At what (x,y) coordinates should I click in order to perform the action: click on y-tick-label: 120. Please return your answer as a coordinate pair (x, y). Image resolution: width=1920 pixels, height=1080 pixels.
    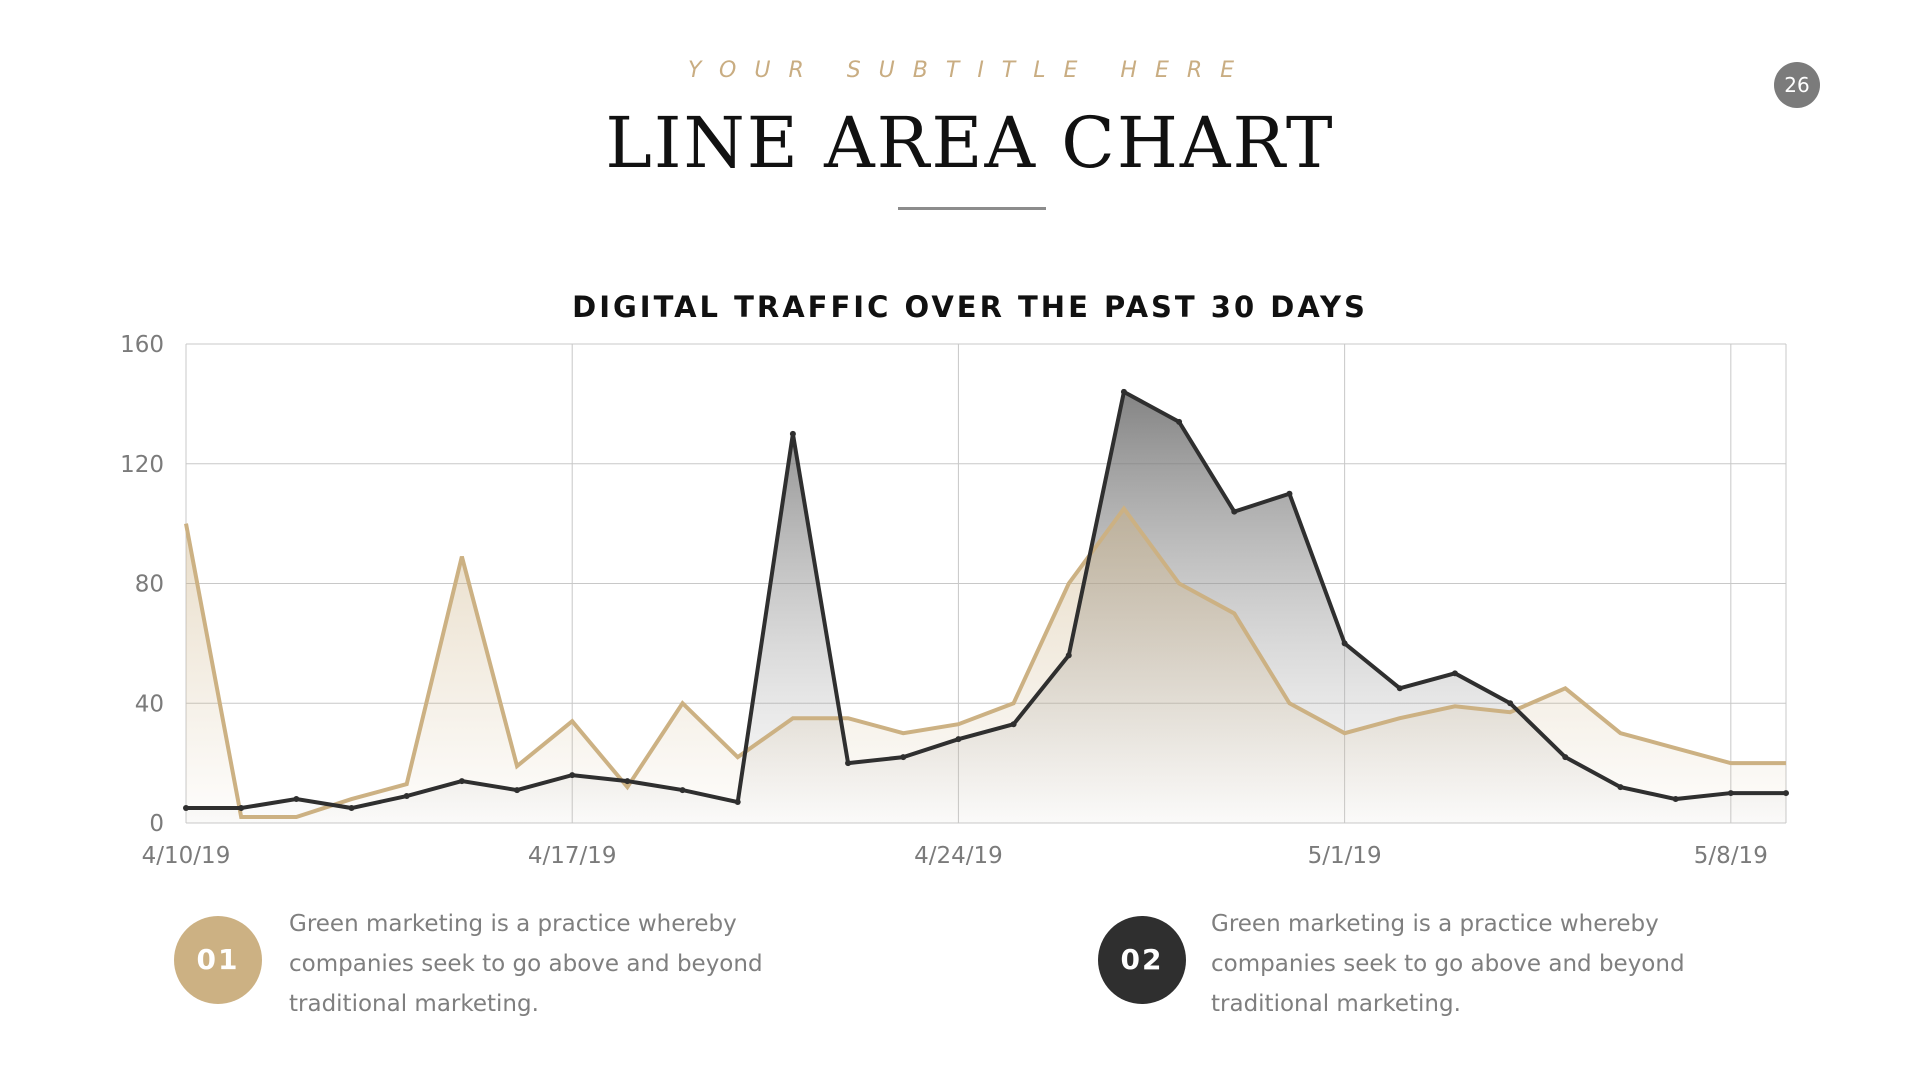
    Looking at the image, I should click on (142, 465).